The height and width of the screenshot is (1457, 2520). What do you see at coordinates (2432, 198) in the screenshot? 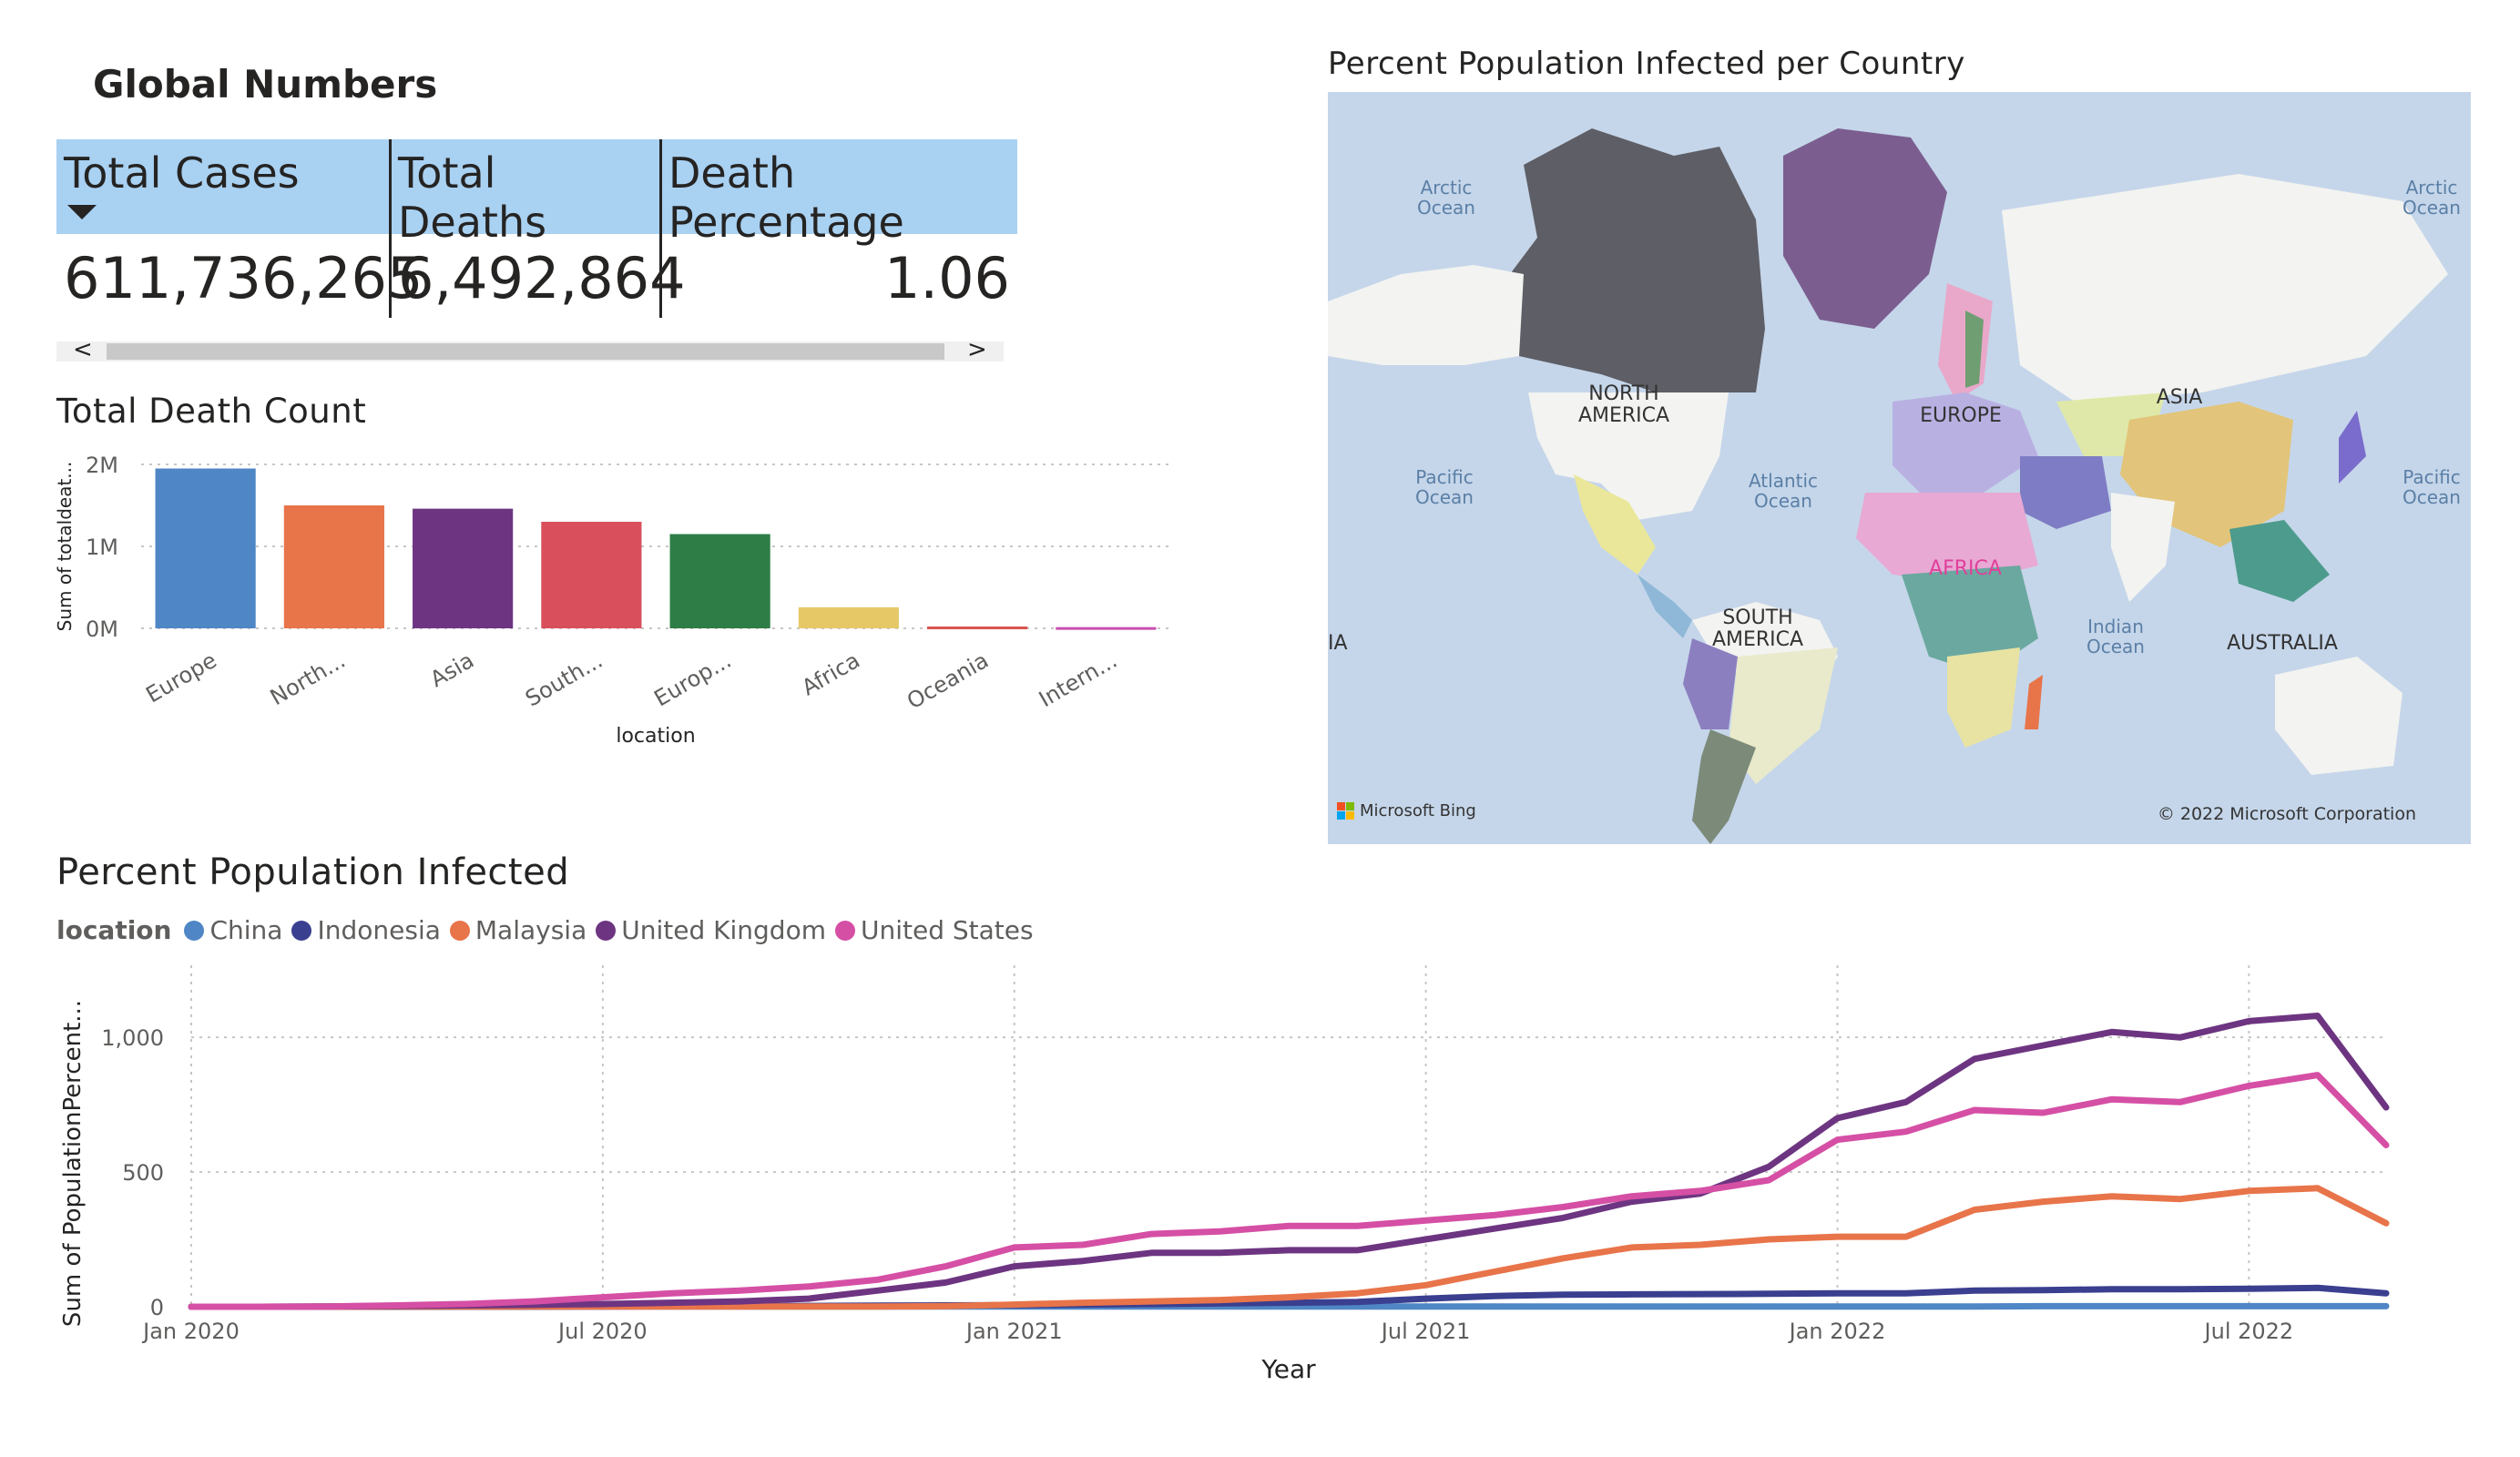
I see `label-arctic-right: Arctic Ocean` at bounding box center [2432, 198].